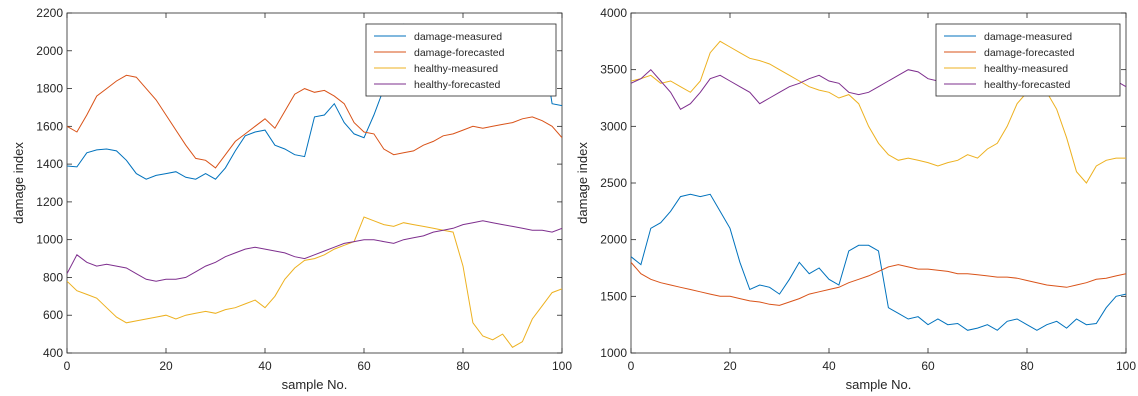 Image resolution: width=1138 pixels, height=396 pixels. Describe the element at coordinates (53, 353) in the screenshot. I see `y-tick-label: 400` at that location.